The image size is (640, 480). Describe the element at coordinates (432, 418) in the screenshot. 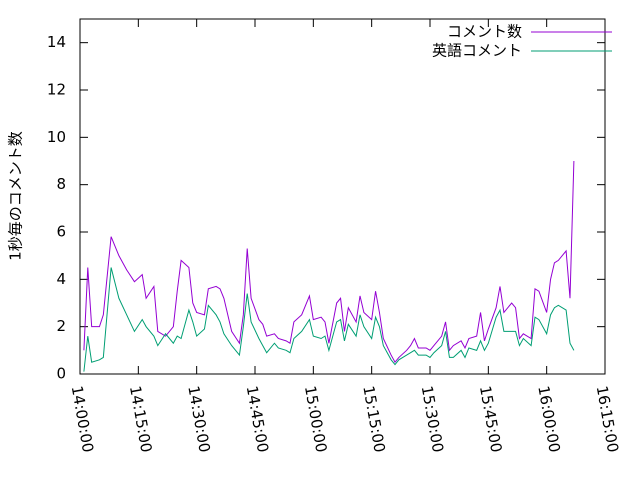

I see `x-tick-label: 15:30:00` at that location.